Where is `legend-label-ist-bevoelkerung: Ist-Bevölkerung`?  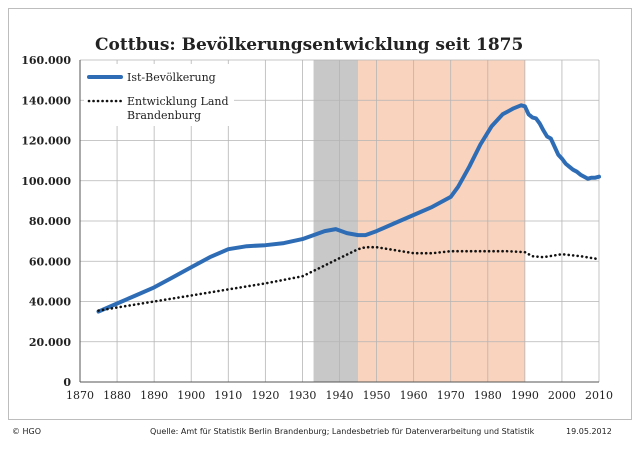
legend-label-ist-bevoelkerung: Ist-Bevölkerung is located at coordinates (171, 77).